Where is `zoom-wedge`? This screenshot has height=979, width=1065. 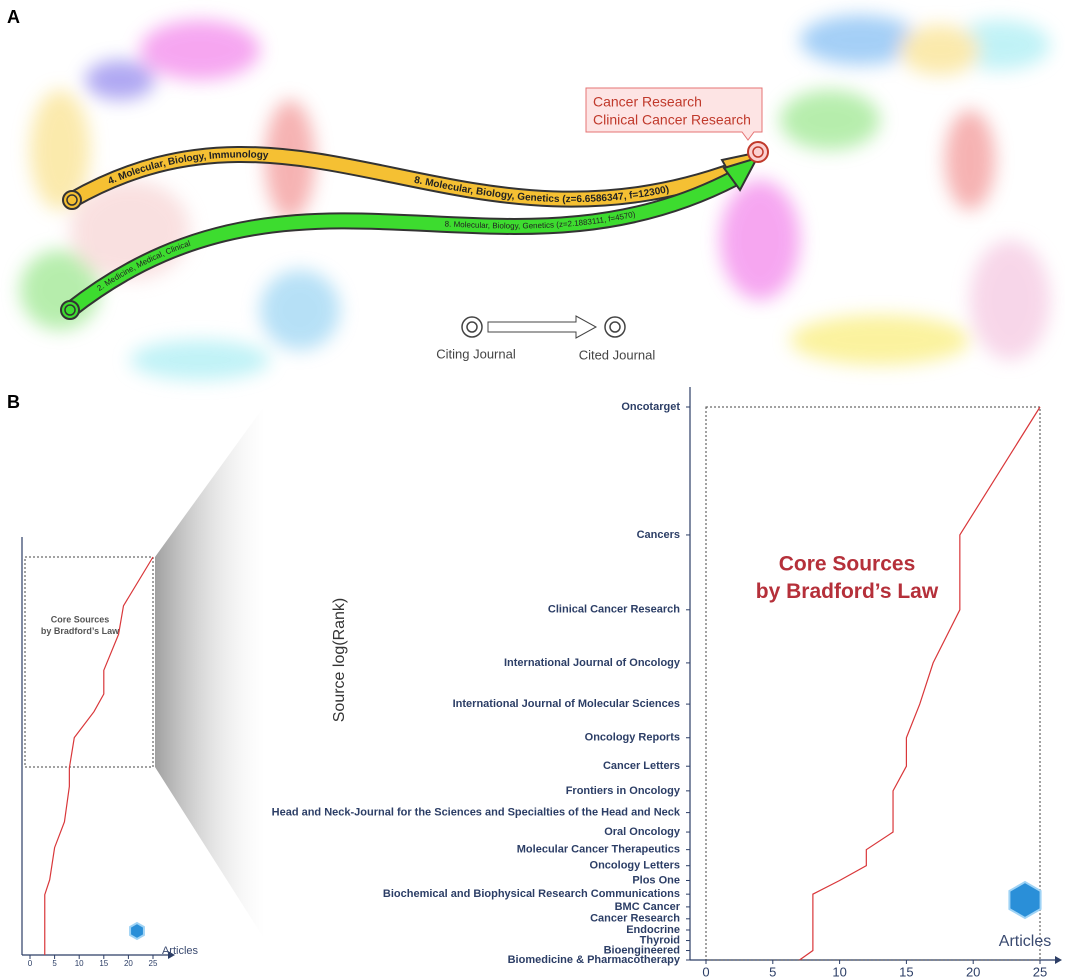
zoom-wedge is located at coordinates (210, 672).